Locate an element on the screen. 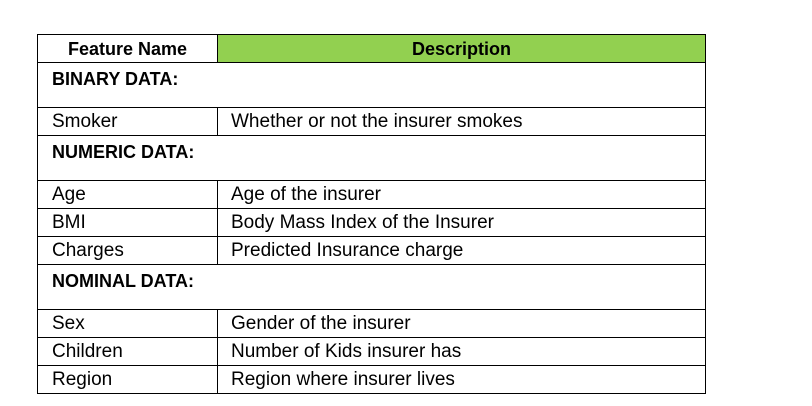 The image size is (812, 406). feature-cell: Children is located at coordinates (127, 351).